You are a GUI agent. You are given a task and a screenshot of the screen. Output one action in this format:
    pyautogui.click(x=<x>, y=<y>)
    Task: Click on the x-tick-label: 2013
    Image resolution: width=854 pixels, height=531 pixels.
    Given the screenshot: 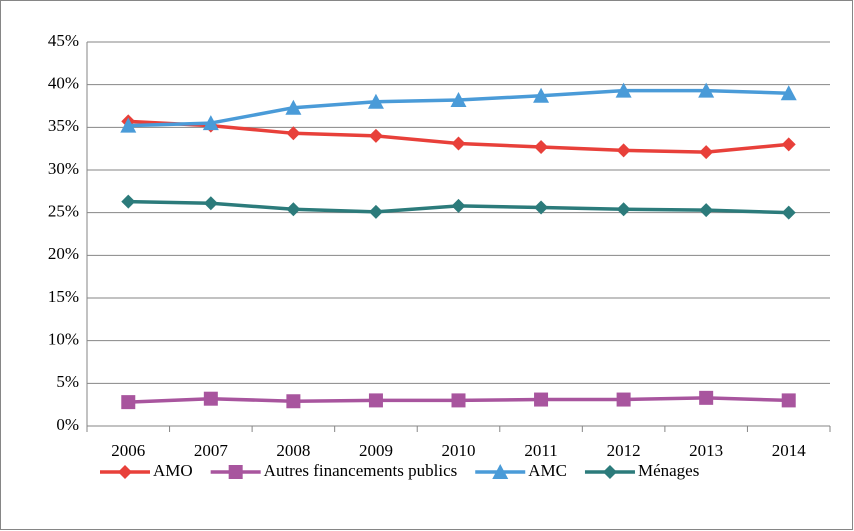 What is the action you would take?
    pyautogui.click(x=706, y=450)
    